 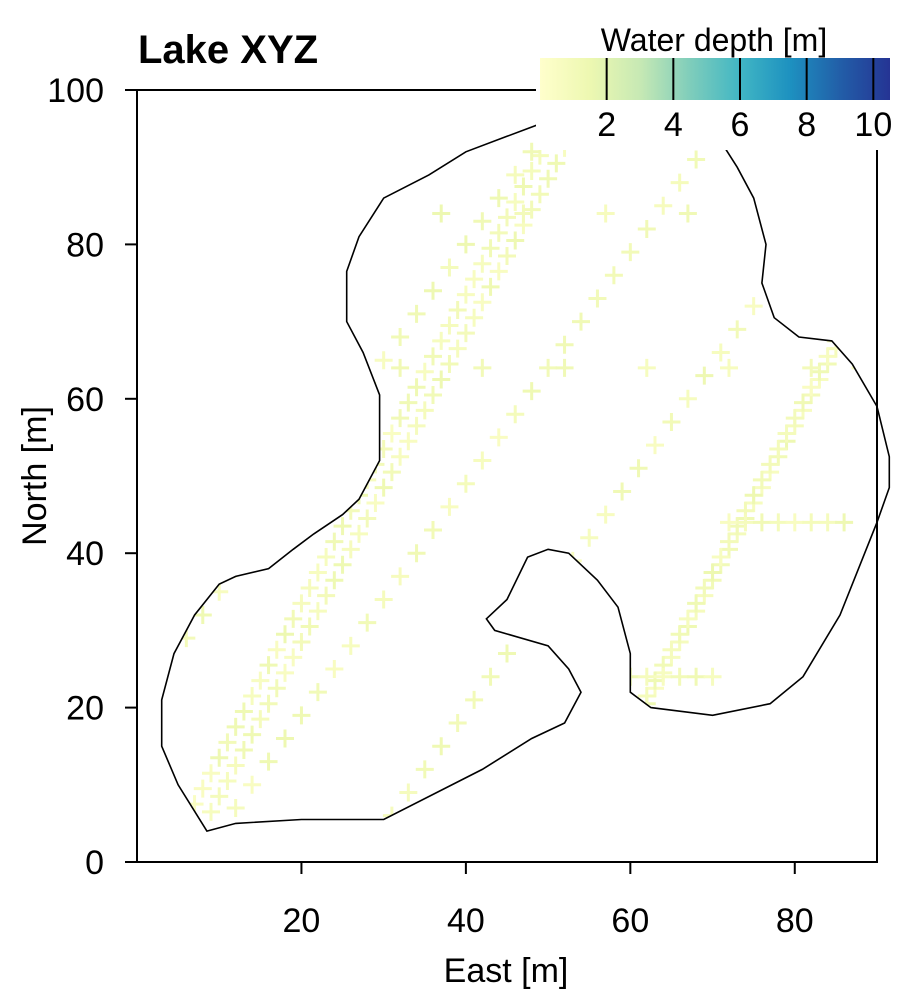 What do you see at coordinates (85, 709) in the screenshot?
I see `y-tick-label-1: 20` at bounding box center [85, 709].